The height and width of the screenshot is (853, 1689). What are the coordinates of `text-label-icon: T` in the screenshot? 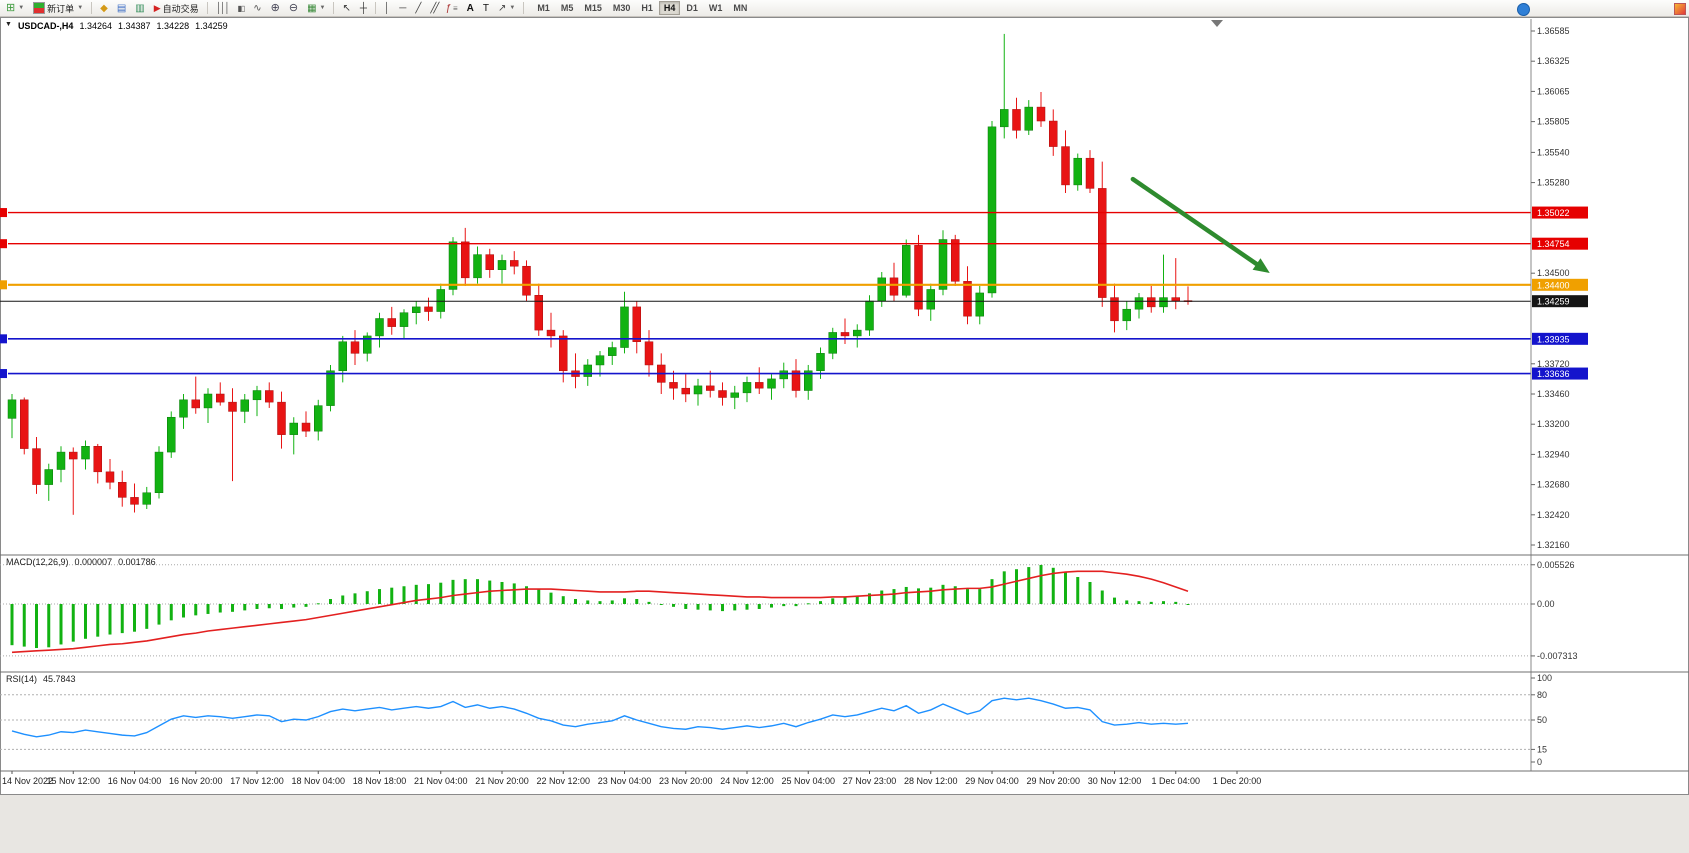 It's located at (485, 8).